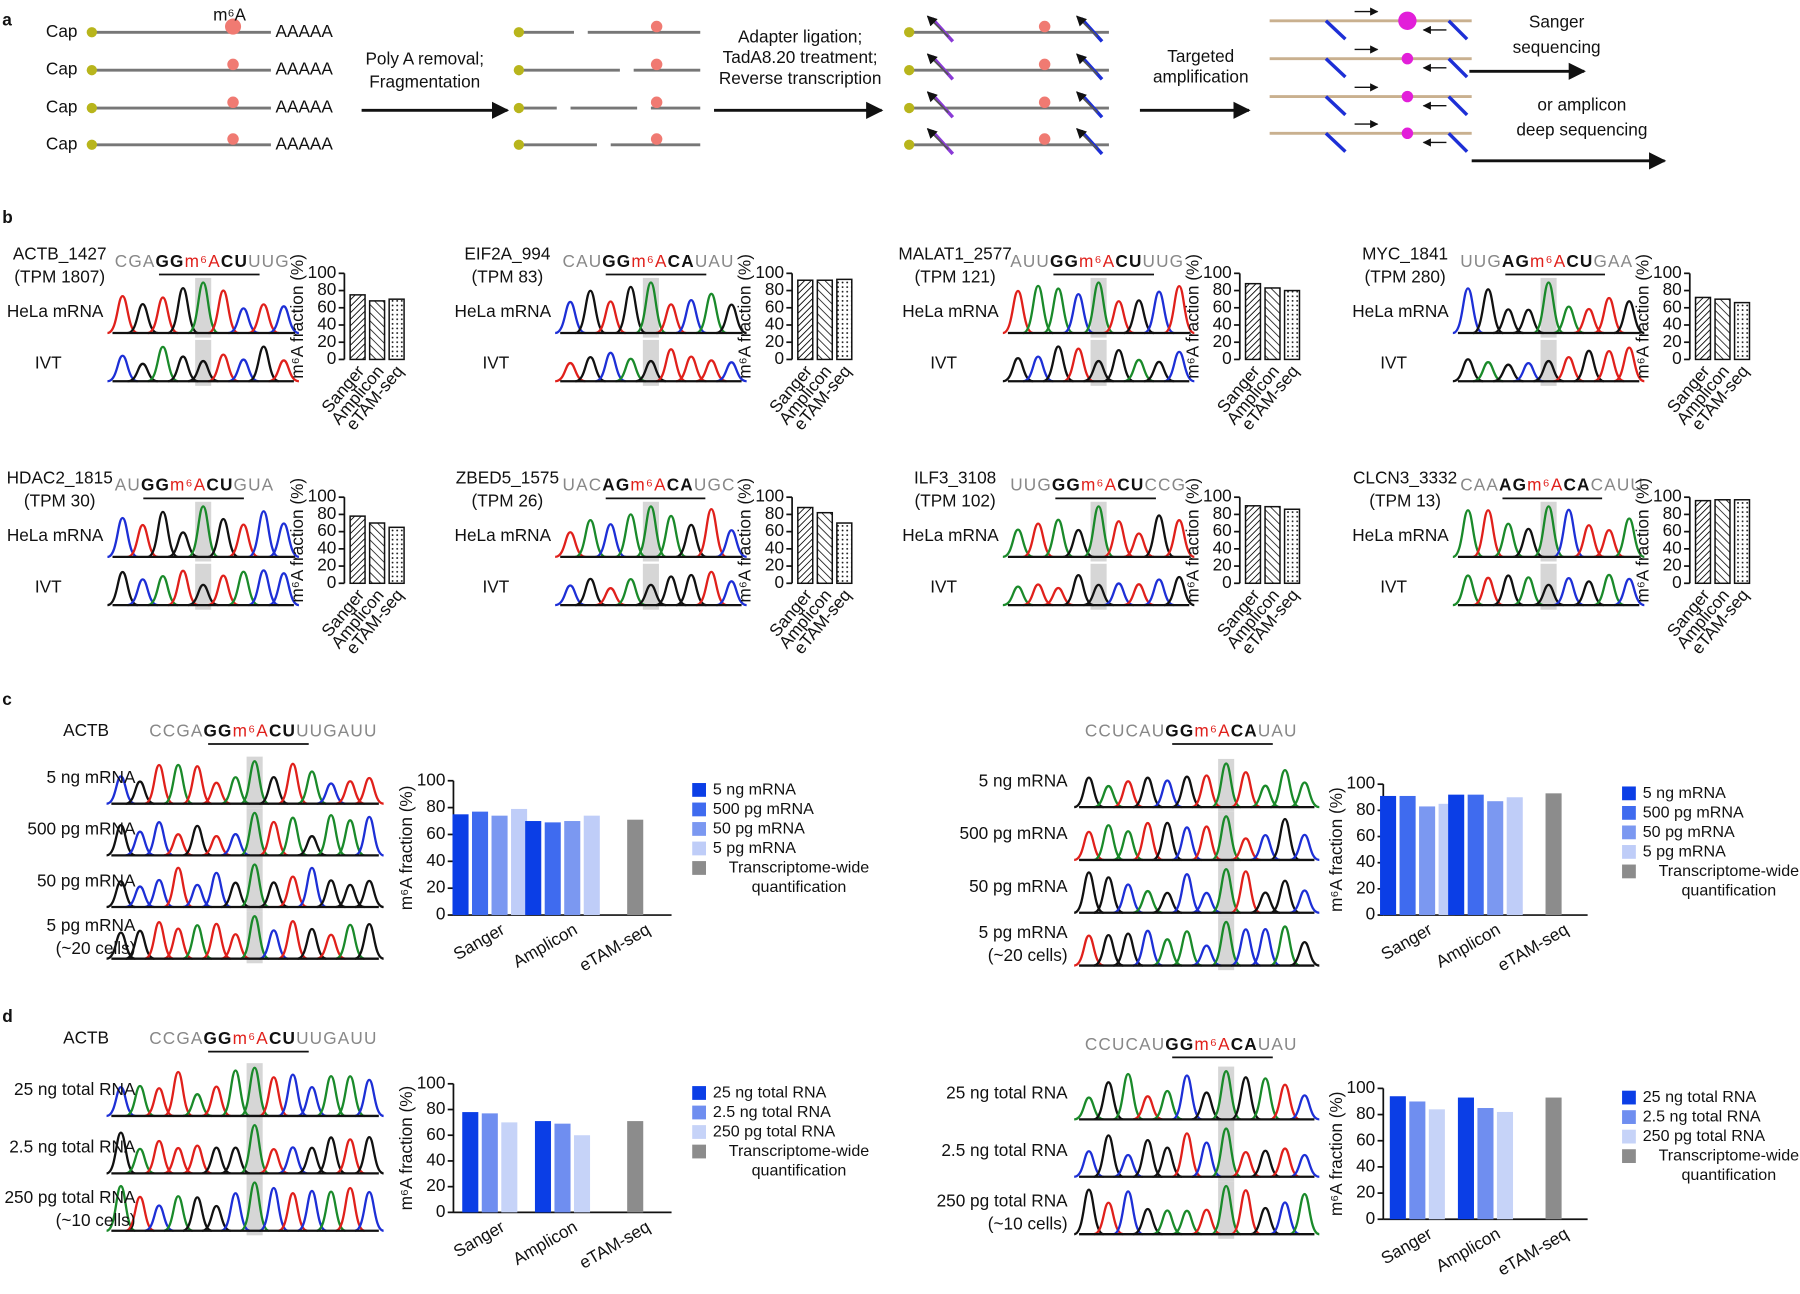 This screenshot has height=1294, width=1800. Describe the element at coordinates (1191, 1043) in the screenshot. I see `sequence: CCUCAUGGm⁶ACAUAU` at that location.